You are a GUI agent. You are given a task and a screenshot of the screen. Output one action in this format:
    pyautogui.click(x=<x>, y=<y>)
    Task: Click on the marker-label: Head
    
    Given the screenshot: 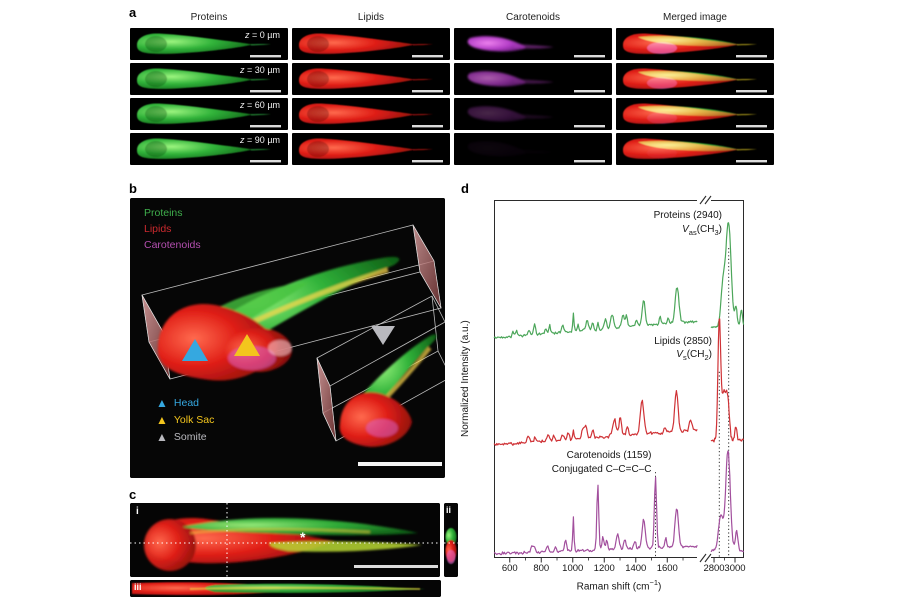 What is the action you would take?
    pyautogui.click(x=186, y=403)
    